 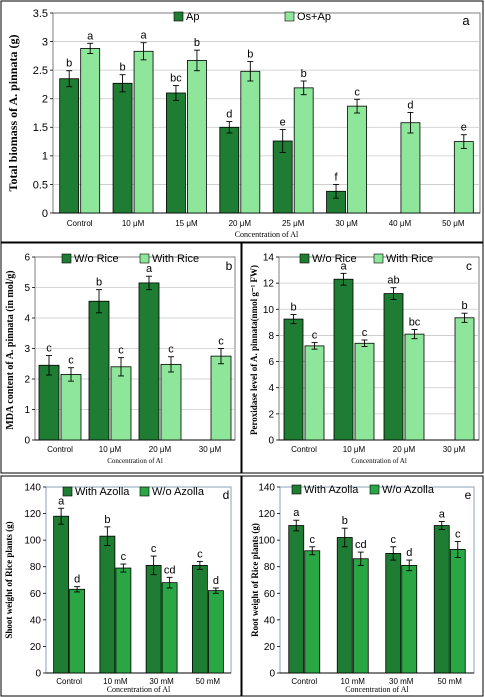 What do you see at coordinates (229, 266) in the screenshot?
I see `panel-letter: b` at bounding box center [229, 266].